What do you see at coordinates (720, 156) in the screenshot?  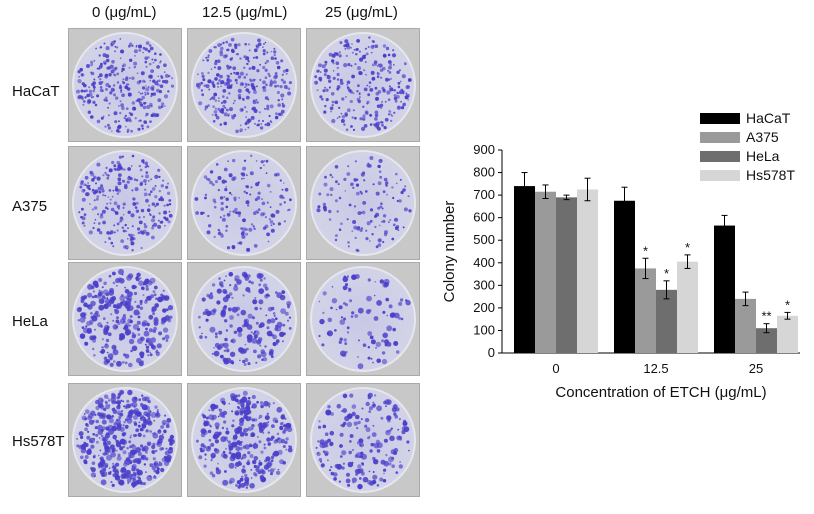 I see `legend-swatch-hela` at bounding box center [720, 156].